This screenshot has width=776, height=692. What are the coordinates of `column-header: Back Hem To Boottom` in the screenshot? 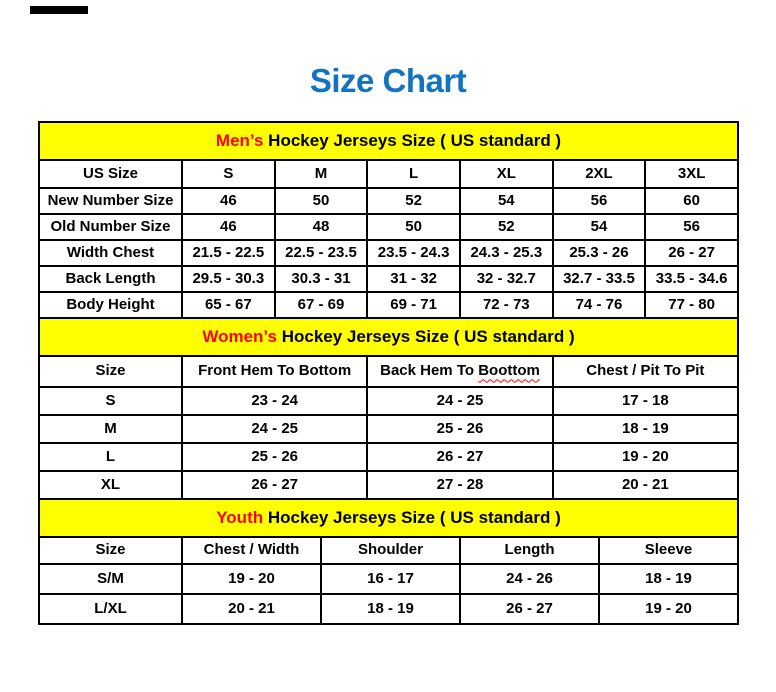 It's located at (460, 371).